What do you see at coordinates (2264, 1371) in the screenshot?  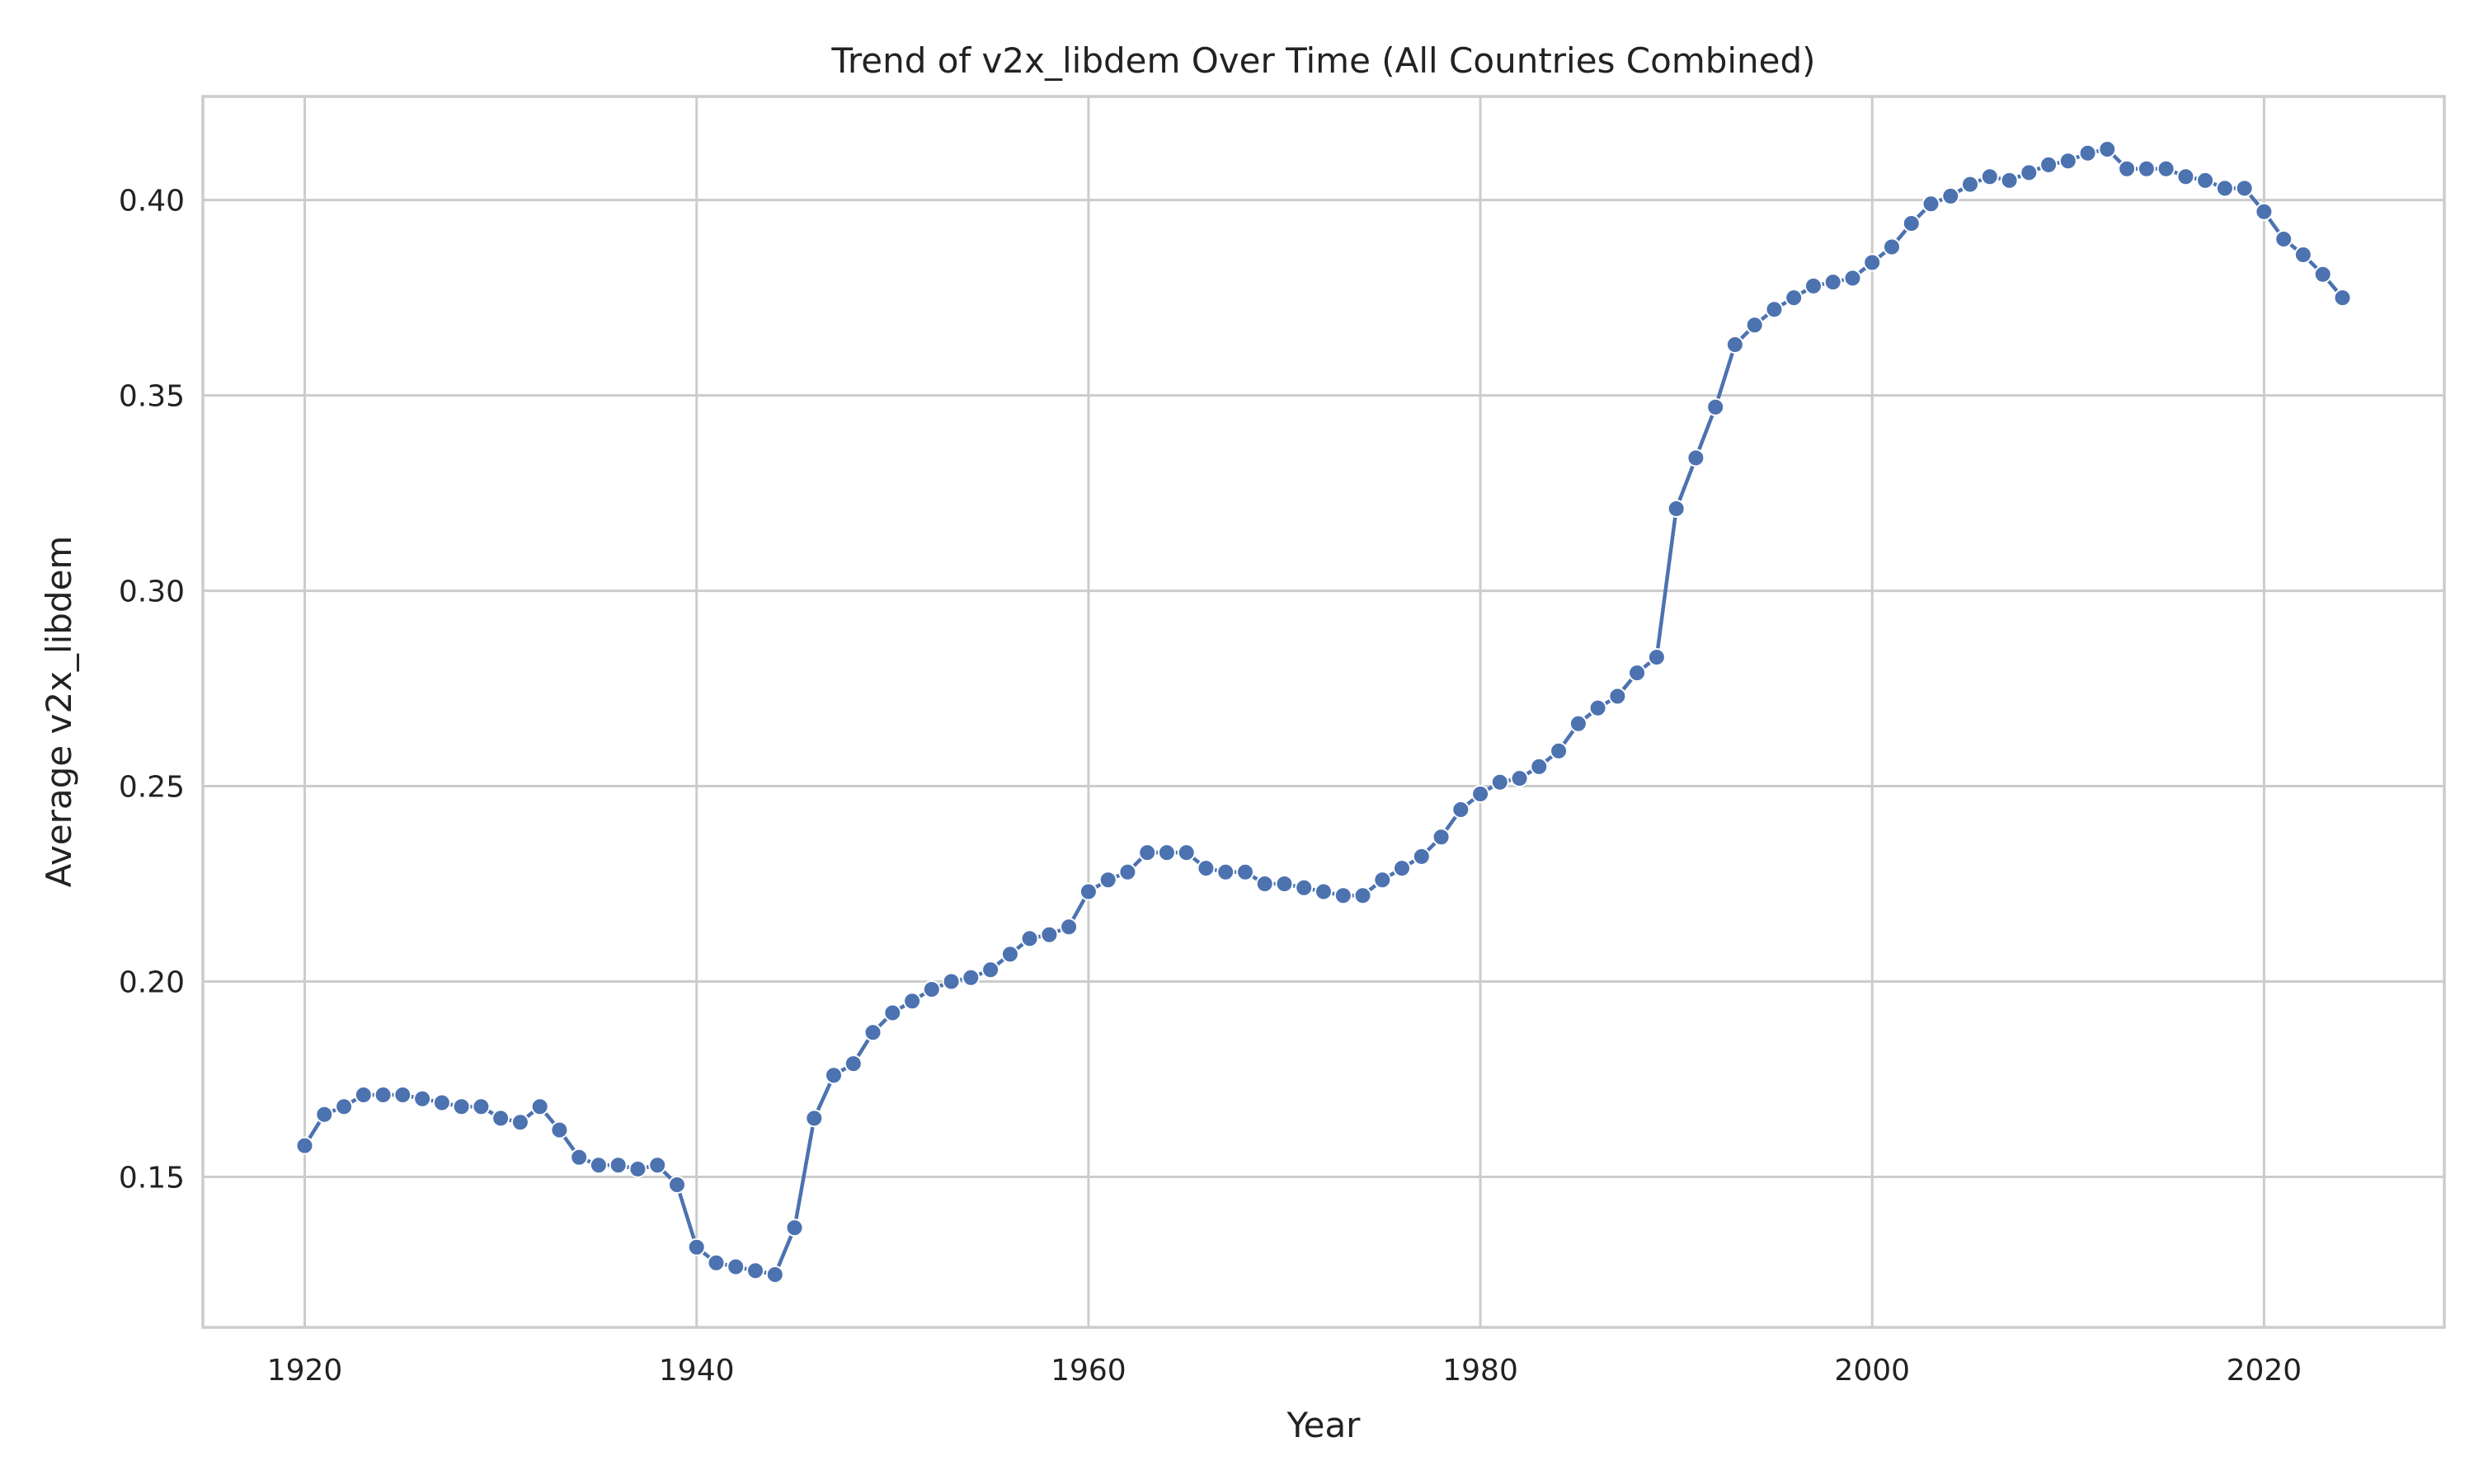 I see `x-tick-label: 2020` at bounding box center [2264, 1371].